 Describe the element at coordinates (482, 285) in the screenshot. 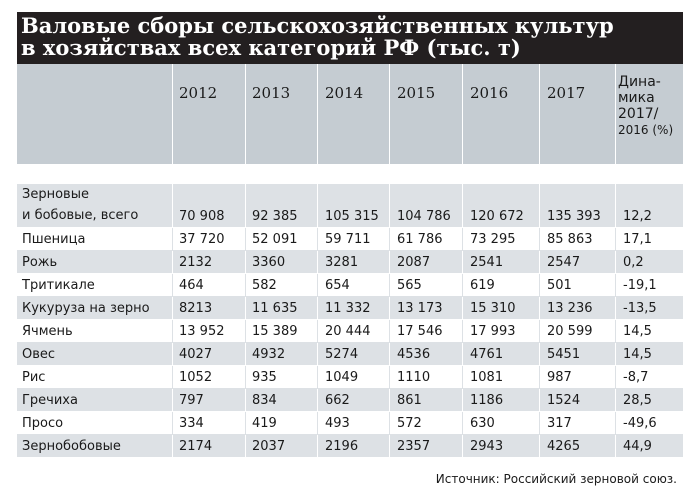

I see `cell-value: 619` at that location.